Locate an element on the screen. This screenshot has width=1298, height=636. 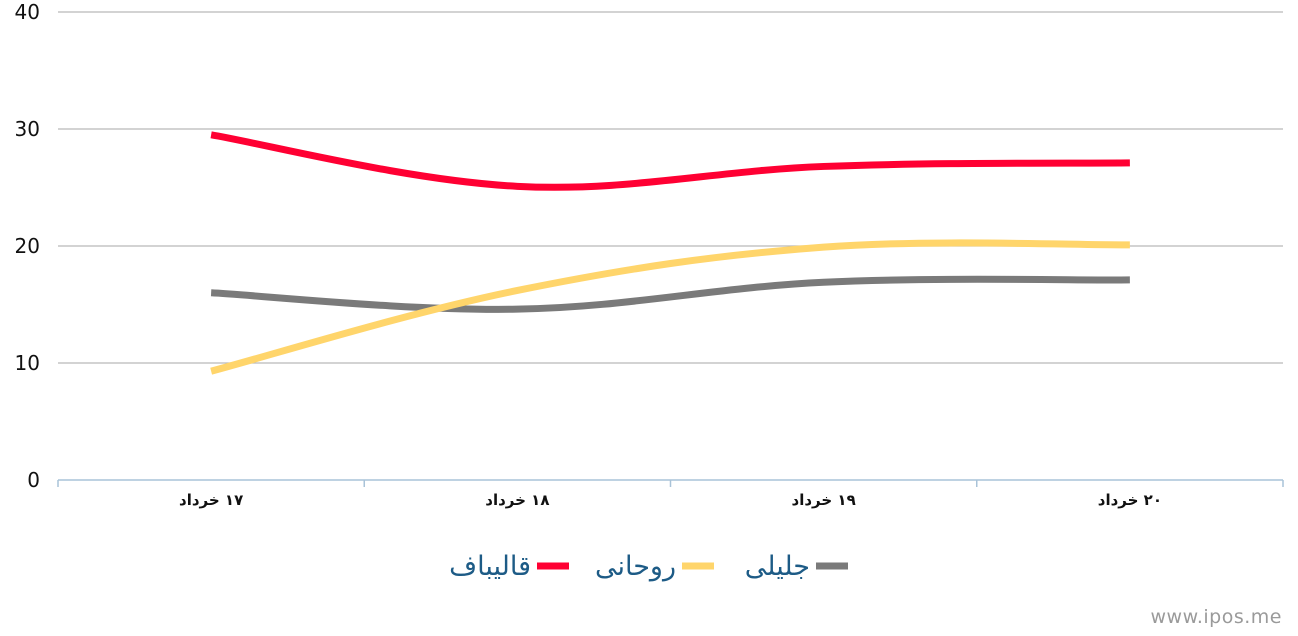
legend-label: قالیباف is located at coordinates (490, 566).